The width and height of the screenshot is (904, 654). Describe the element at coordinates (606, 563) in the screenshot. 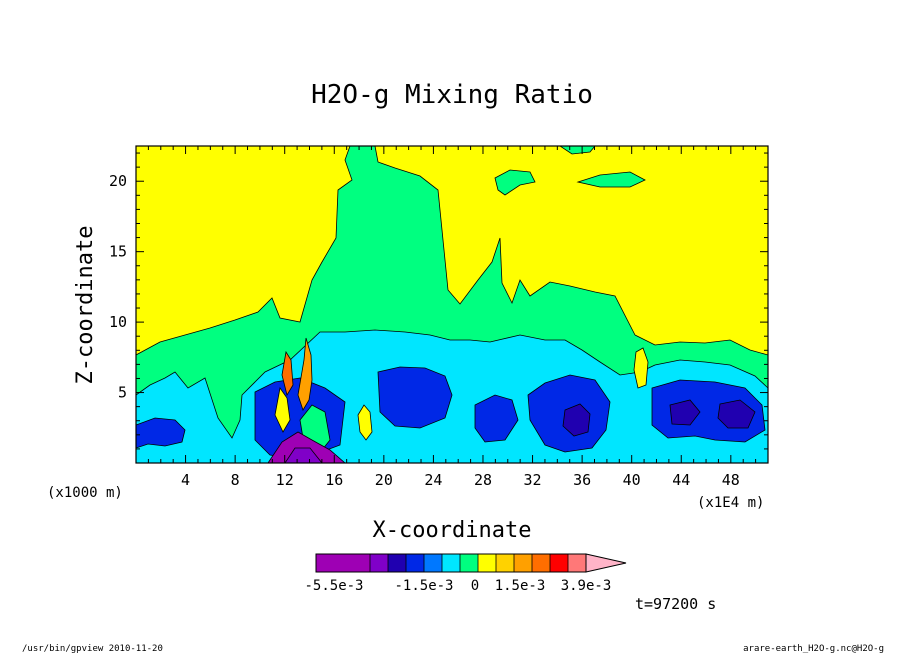

I see `colorbar-extend-arrow` at that location.